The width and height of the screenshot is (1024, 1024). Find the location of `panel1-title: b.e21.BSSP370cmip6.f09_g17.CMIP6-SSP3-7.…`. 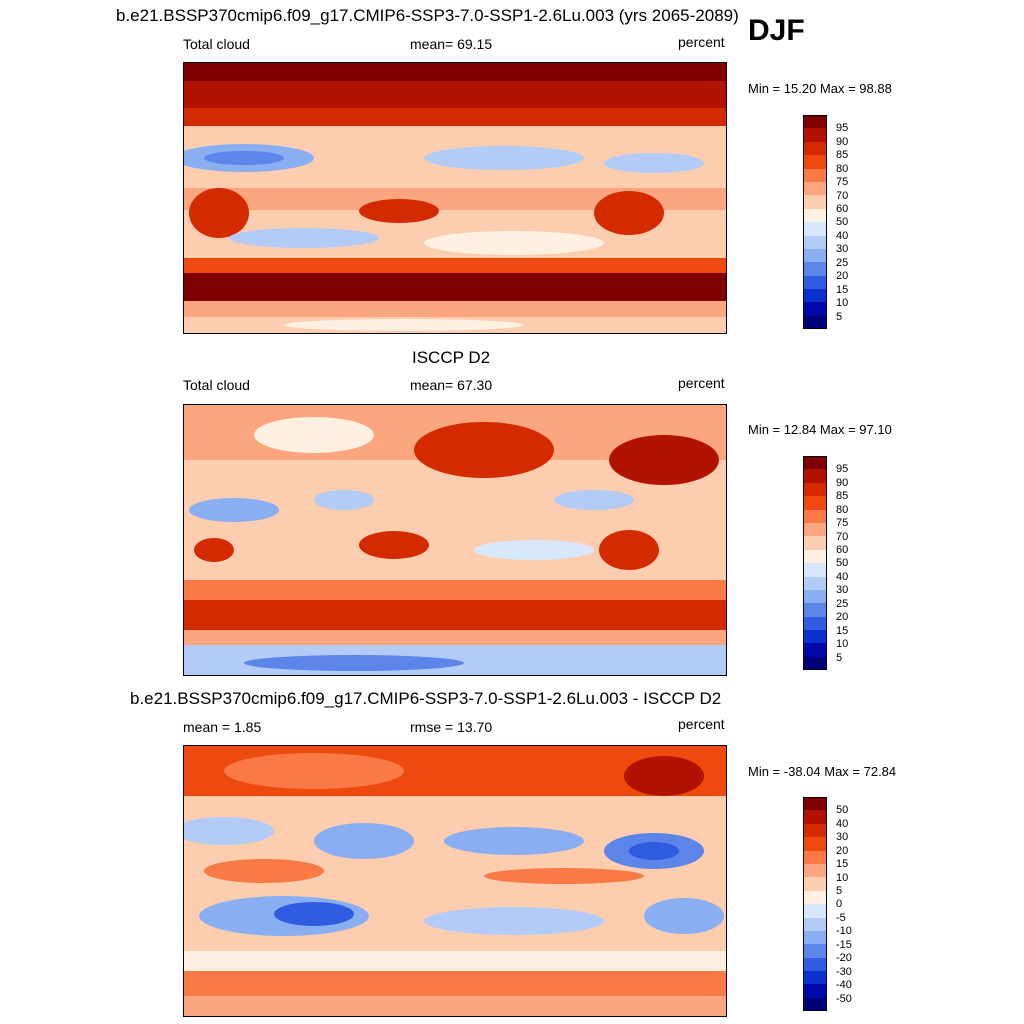

panel1-title: b.e21.BSSP370cmip6.f09_g17.CMIP6-SSP3-7.… is located at coordinates (427, 15).